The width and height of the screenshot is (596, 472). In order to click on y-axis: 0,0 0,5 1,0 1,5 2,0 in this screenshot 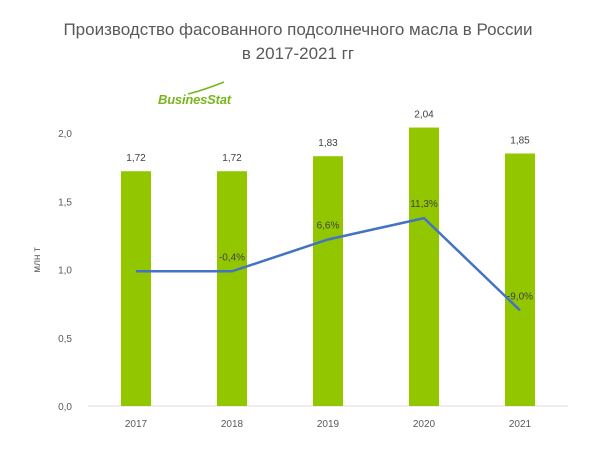, I will do `click(65, 271)`.